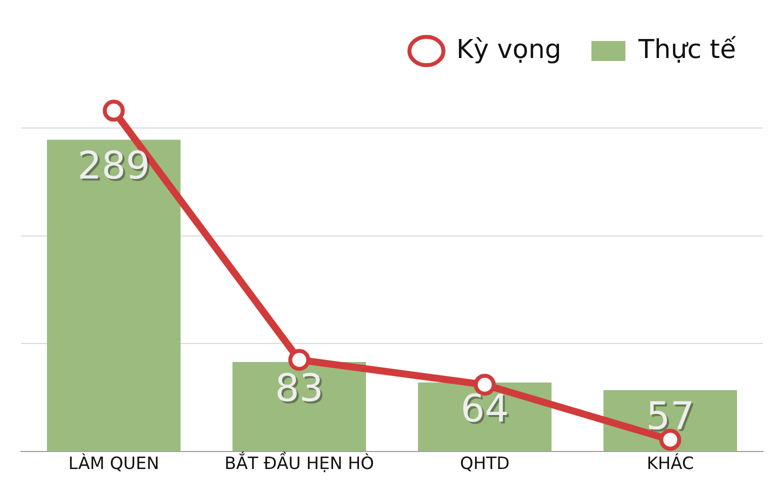 The width and height of the screenshot is (784, 486). I want to click on legend-label: Kỳ vọng, so click(509, 49).